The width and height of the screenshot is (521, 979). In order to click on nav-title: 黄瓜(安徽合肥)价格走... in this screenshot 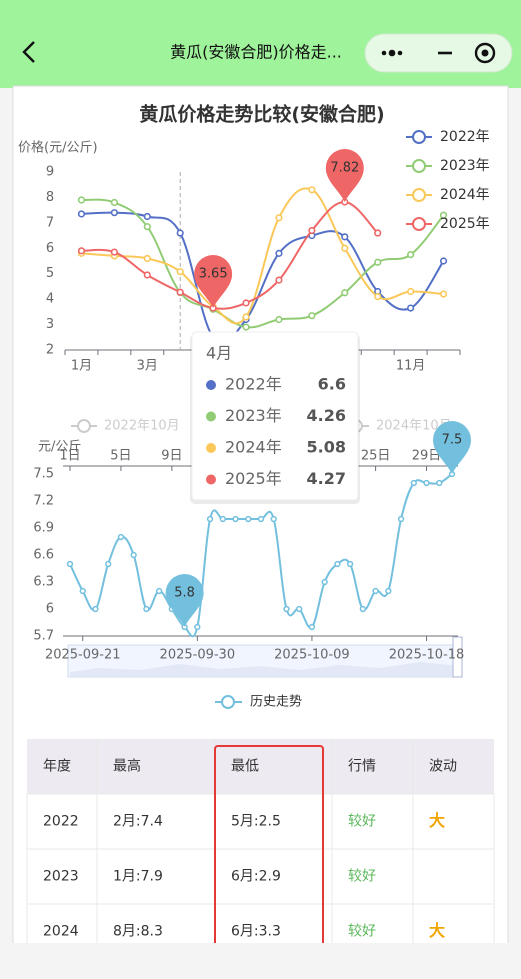, I will do `click(256, 52)`.